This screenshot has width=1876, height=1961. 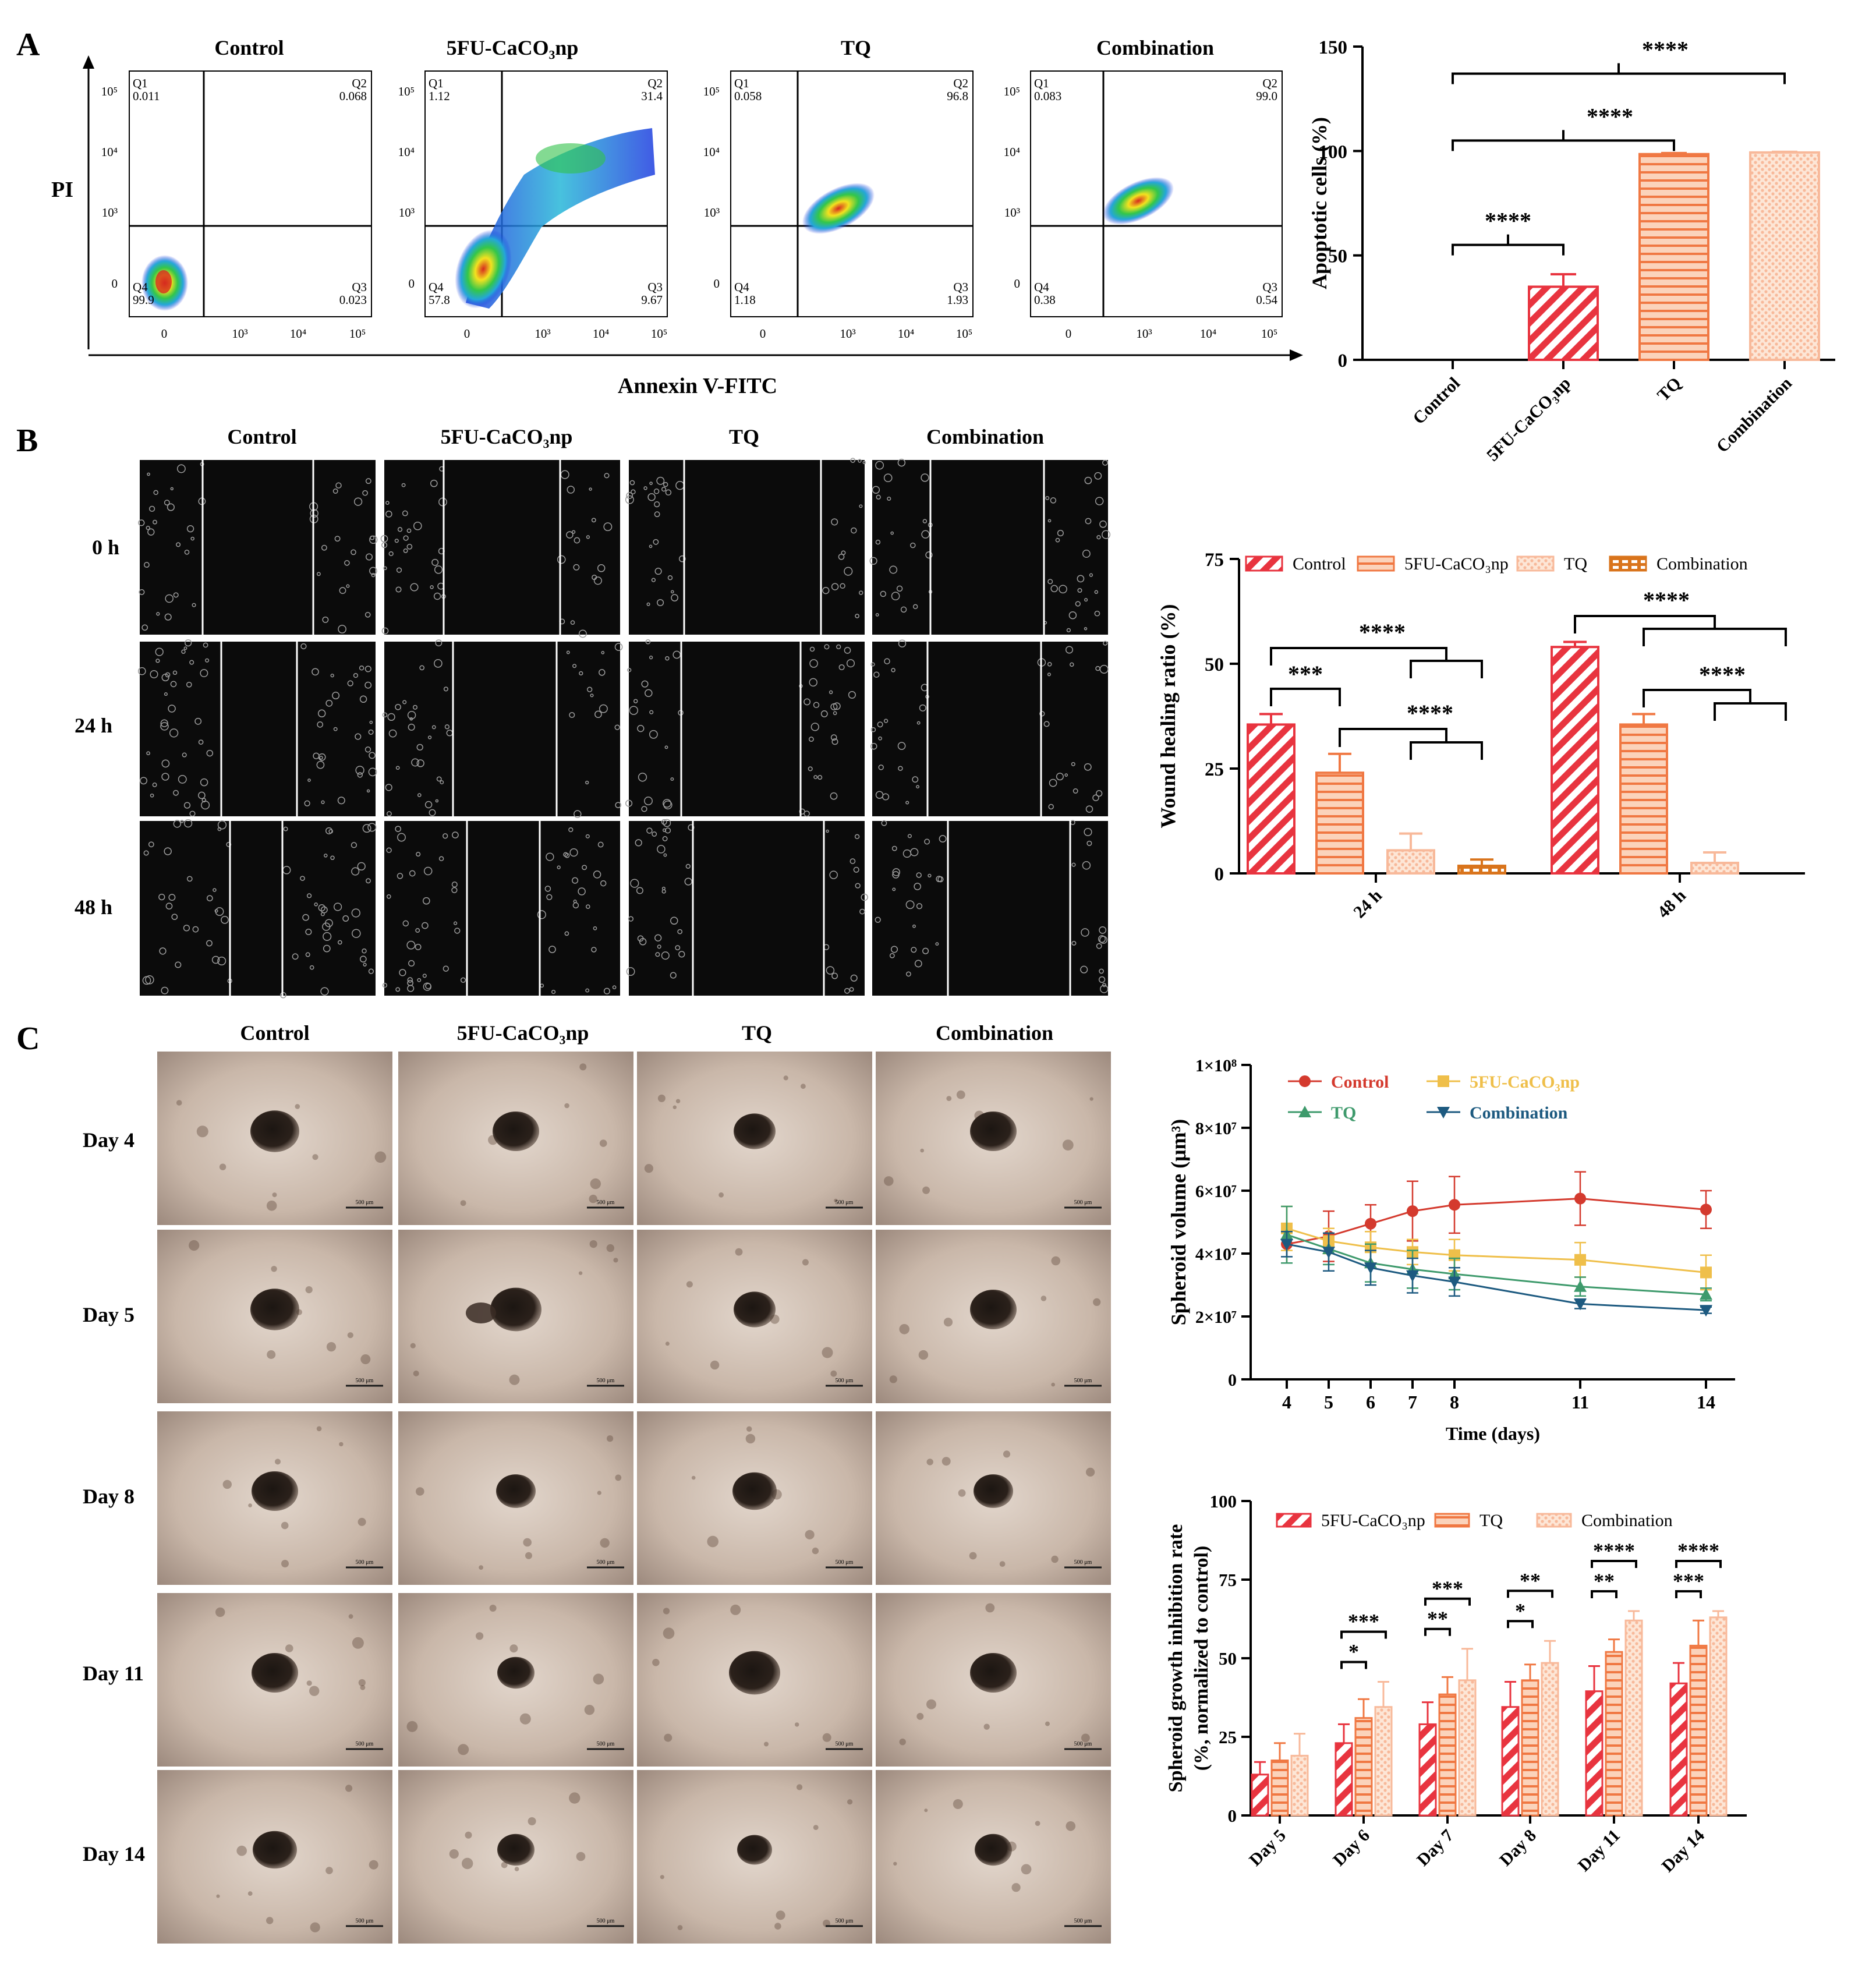 What do you see at coordinates (601, 334) in the screenshot?
I see `x-tick: 10⁴` at bounding box center [601, 334].